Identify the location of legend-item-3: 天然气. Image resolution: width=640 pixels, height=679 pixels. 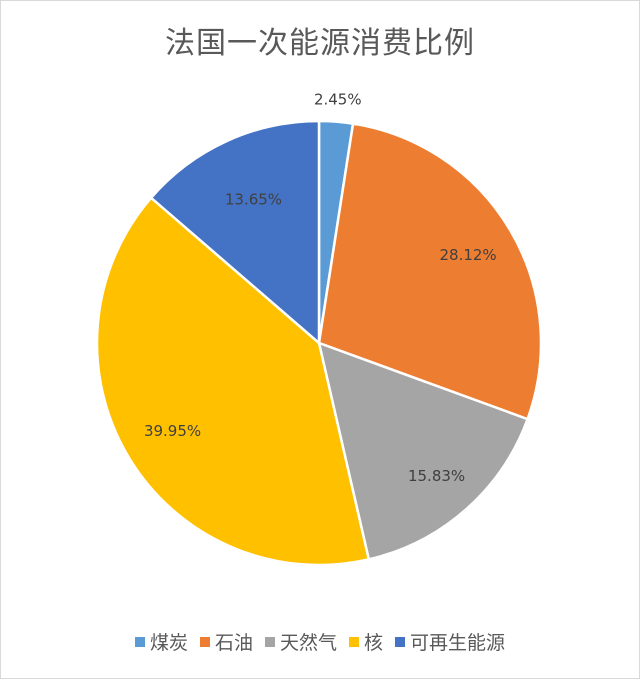
(300, 641).